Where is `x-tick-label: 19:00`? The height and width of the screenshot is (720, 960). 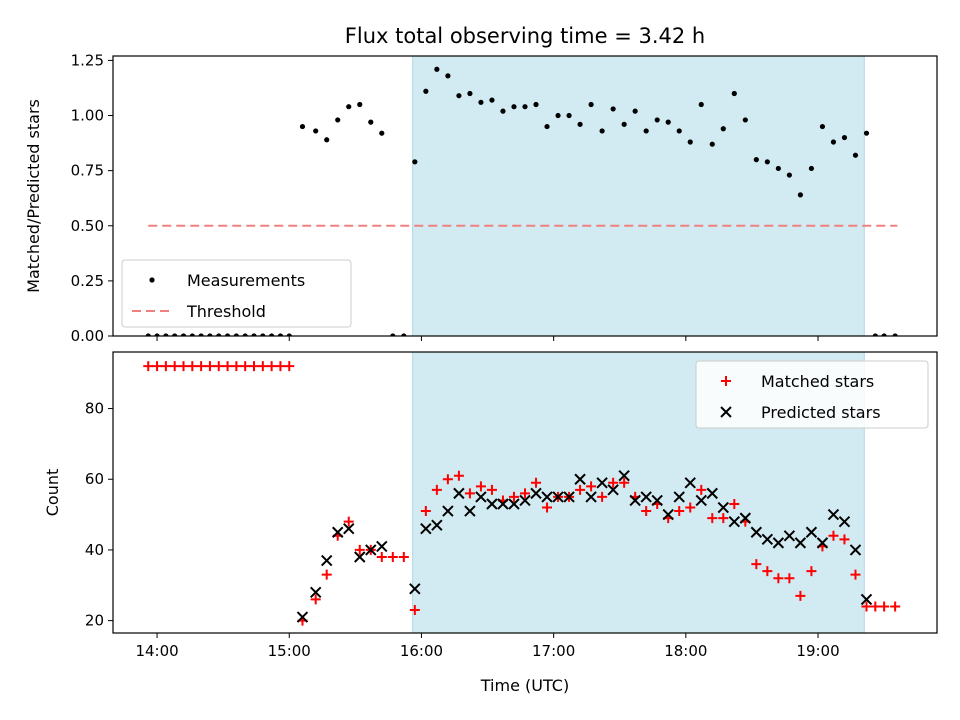 x-tick-label: 19:00 is located at coordinates (817, 651).